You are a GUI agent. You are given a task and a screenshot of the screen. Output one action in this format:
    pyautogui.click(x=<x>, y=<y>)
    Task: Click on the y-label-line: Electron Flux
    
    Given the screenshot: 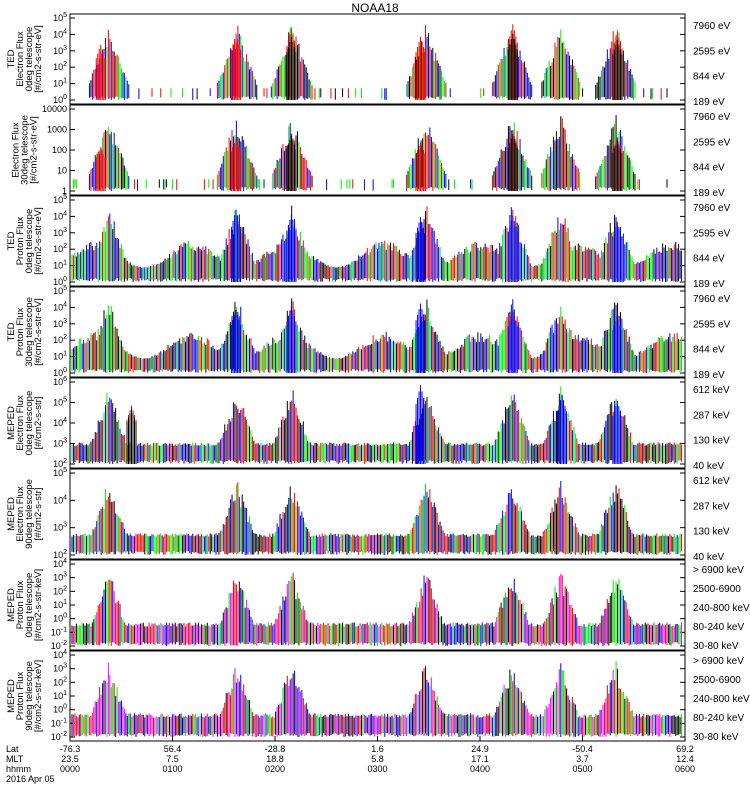 What is the action you would take?
    pyautogui.click(x=16, y=150)
    